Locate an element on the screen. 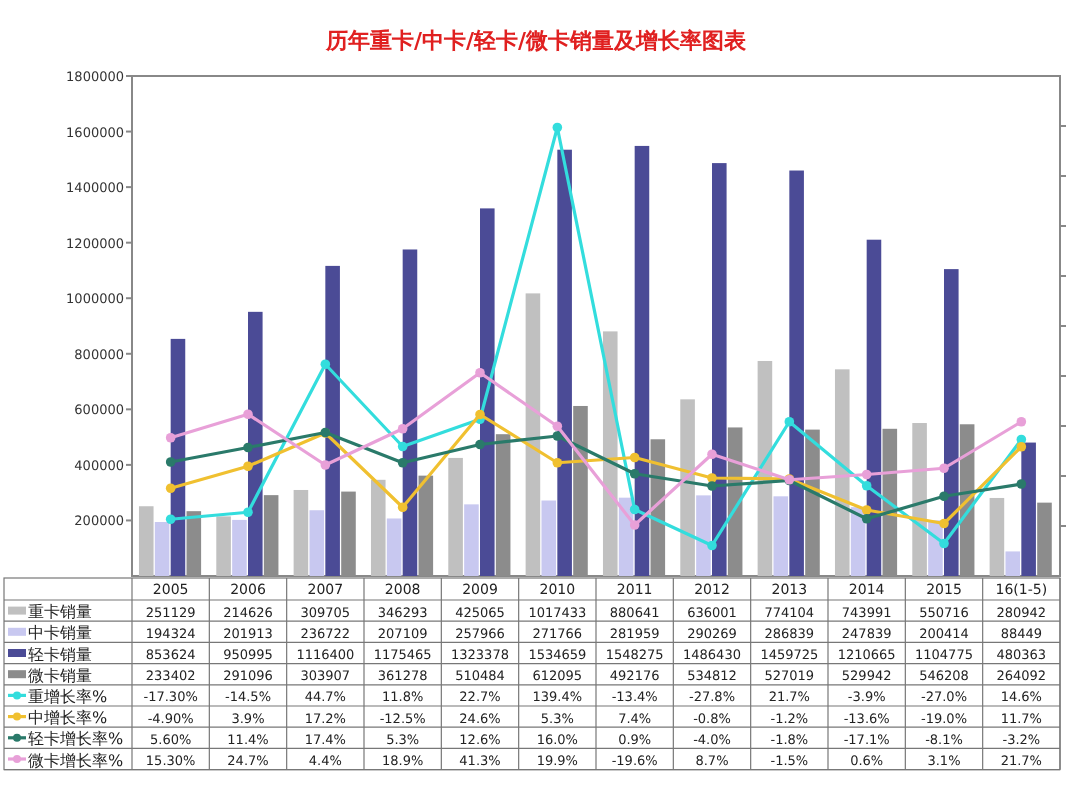 The image size is (1072, 790). legend-label: 轻卡增长率% is located at coordinates (76, 739).